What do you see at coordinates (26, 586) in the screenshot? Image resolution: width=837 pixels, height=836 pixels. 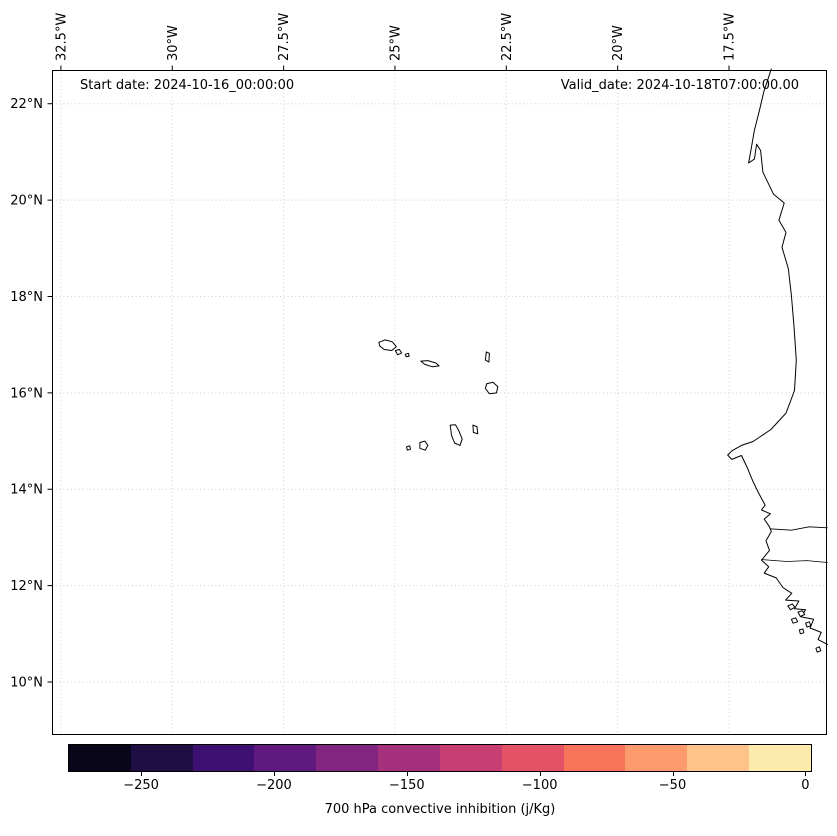 I see `lat-tick-label: 12°N` at bounding box center [26, 586].